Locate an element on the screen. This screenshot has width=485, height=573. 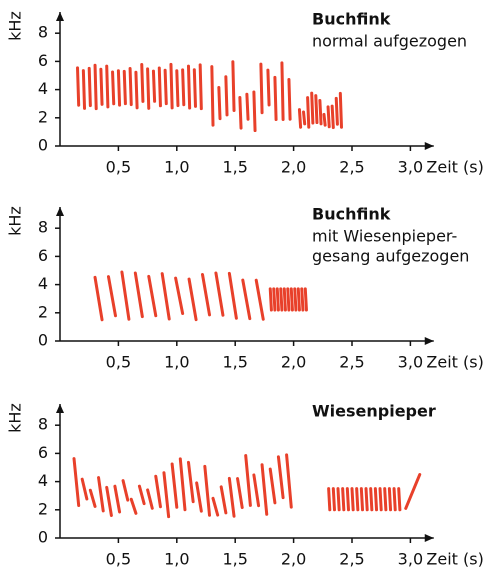
x-axis-label: Zeit (s) is located at coordinates (454, 362).